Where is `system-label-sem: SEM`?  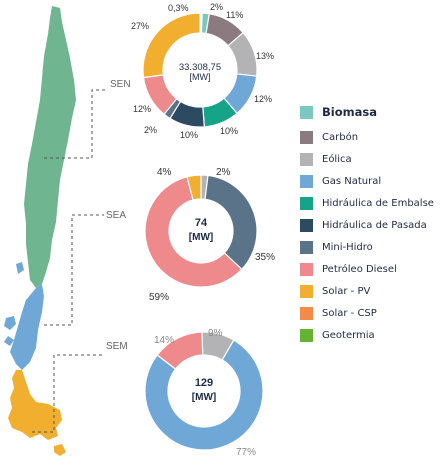 system-label-sem: SEM is located at coordinates (117, 346).